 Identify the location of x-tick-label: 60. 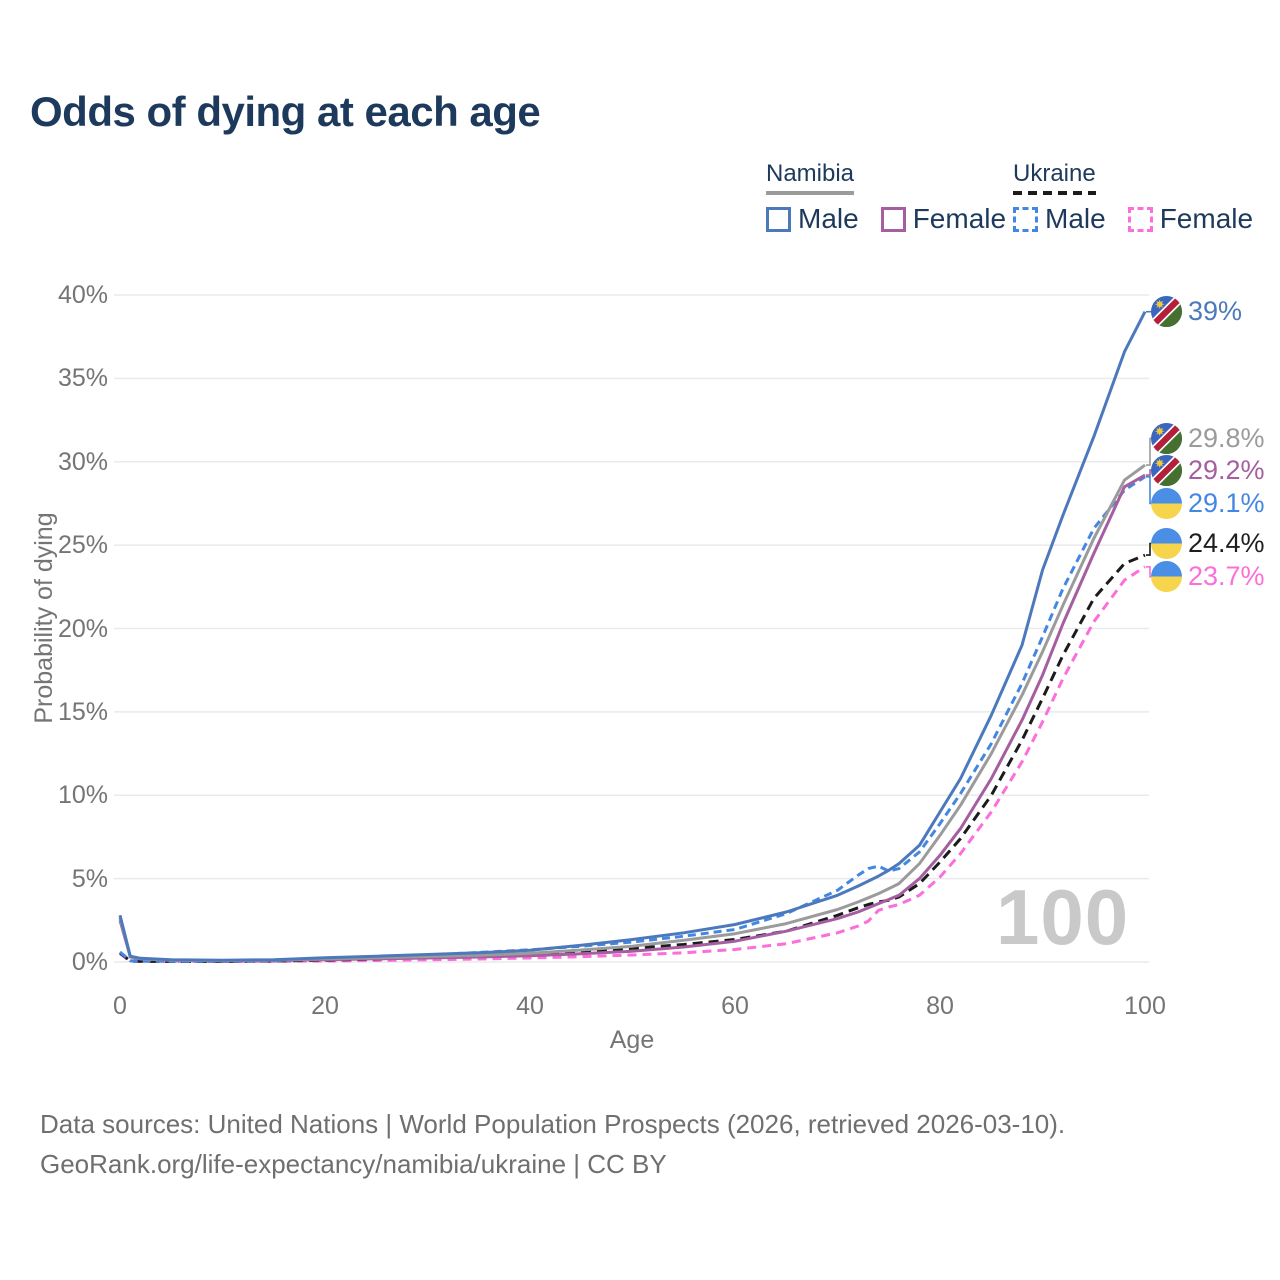
(735, 1006).